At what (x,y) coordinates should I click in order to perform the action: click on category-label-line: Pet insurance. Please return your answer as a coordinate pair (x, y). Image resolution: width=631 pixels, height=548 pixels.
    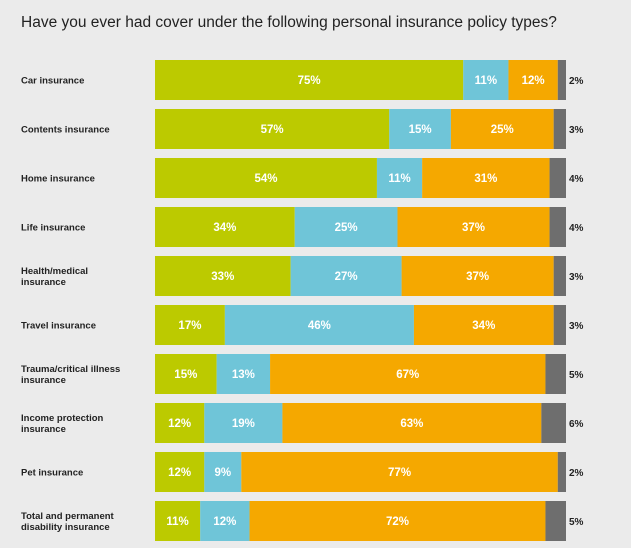
    Looking at the image, I should click on (52, 473).